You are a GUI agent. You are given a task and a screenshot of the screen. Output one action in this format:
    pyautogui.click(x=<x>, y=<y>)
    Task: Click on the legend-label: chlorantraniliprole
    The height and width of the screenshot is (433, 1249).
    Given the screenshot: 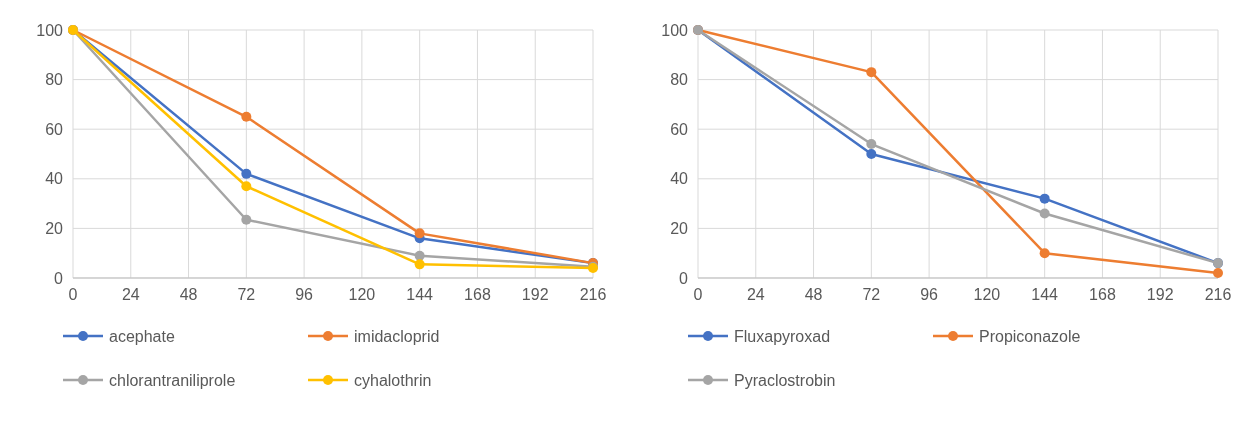 What is the action you would take?
    pyautogui.click(x=172, y=380)
    